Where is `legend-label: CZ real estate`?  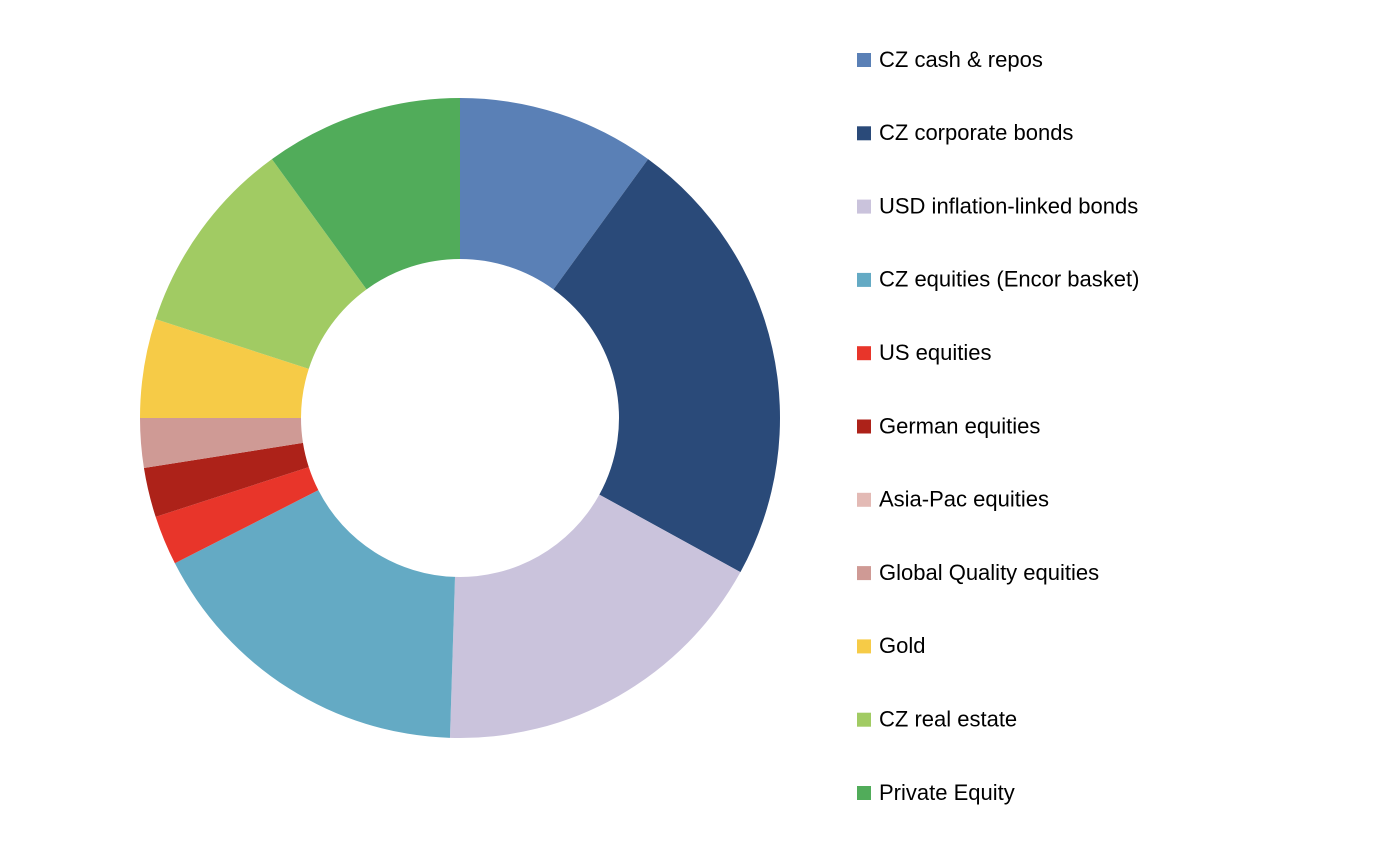
legend-label: CZ real estate is located at coordinates (948, 719).